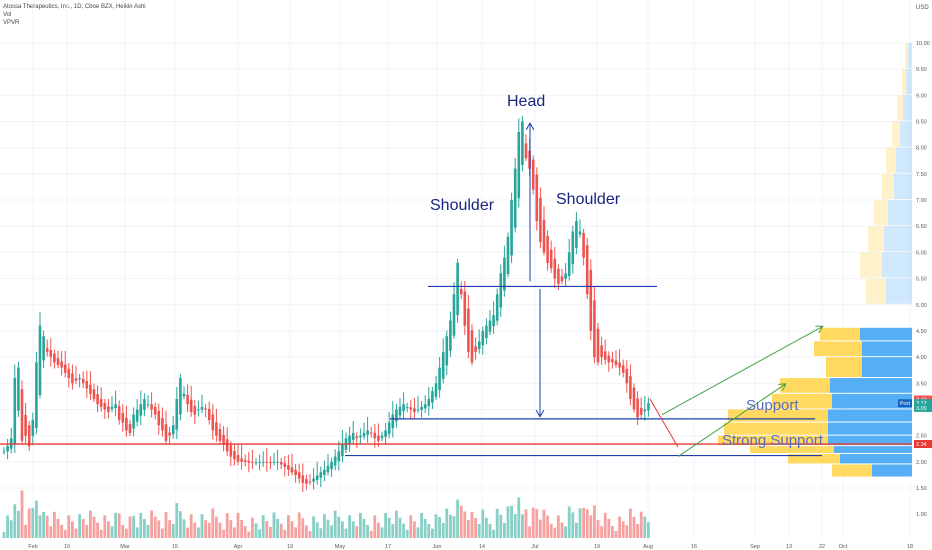 The image size is (932, 550). Describe the element at coordinates (921, 253) in the screenshot. I see `price-tick: 6.00` at that location.